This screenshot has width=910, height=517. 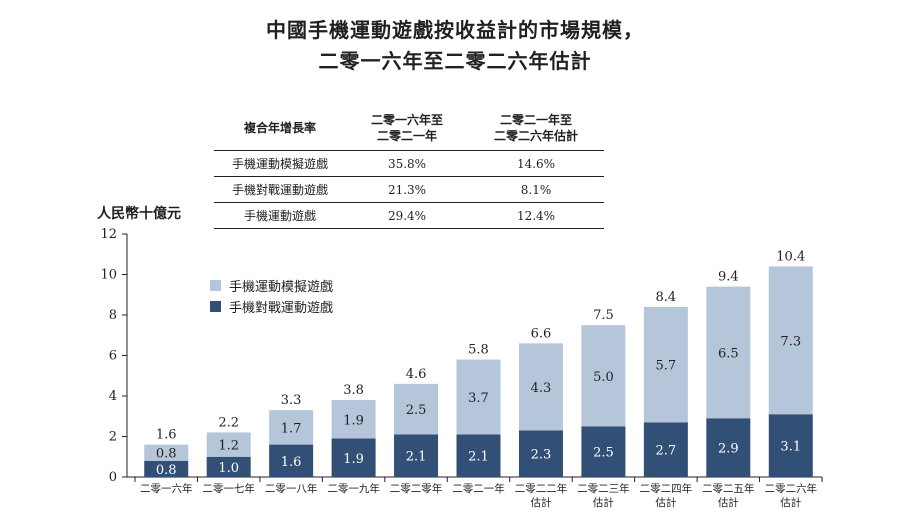 I want to click on x-tick-label: 二零一七年, so click(x=228, y=488).